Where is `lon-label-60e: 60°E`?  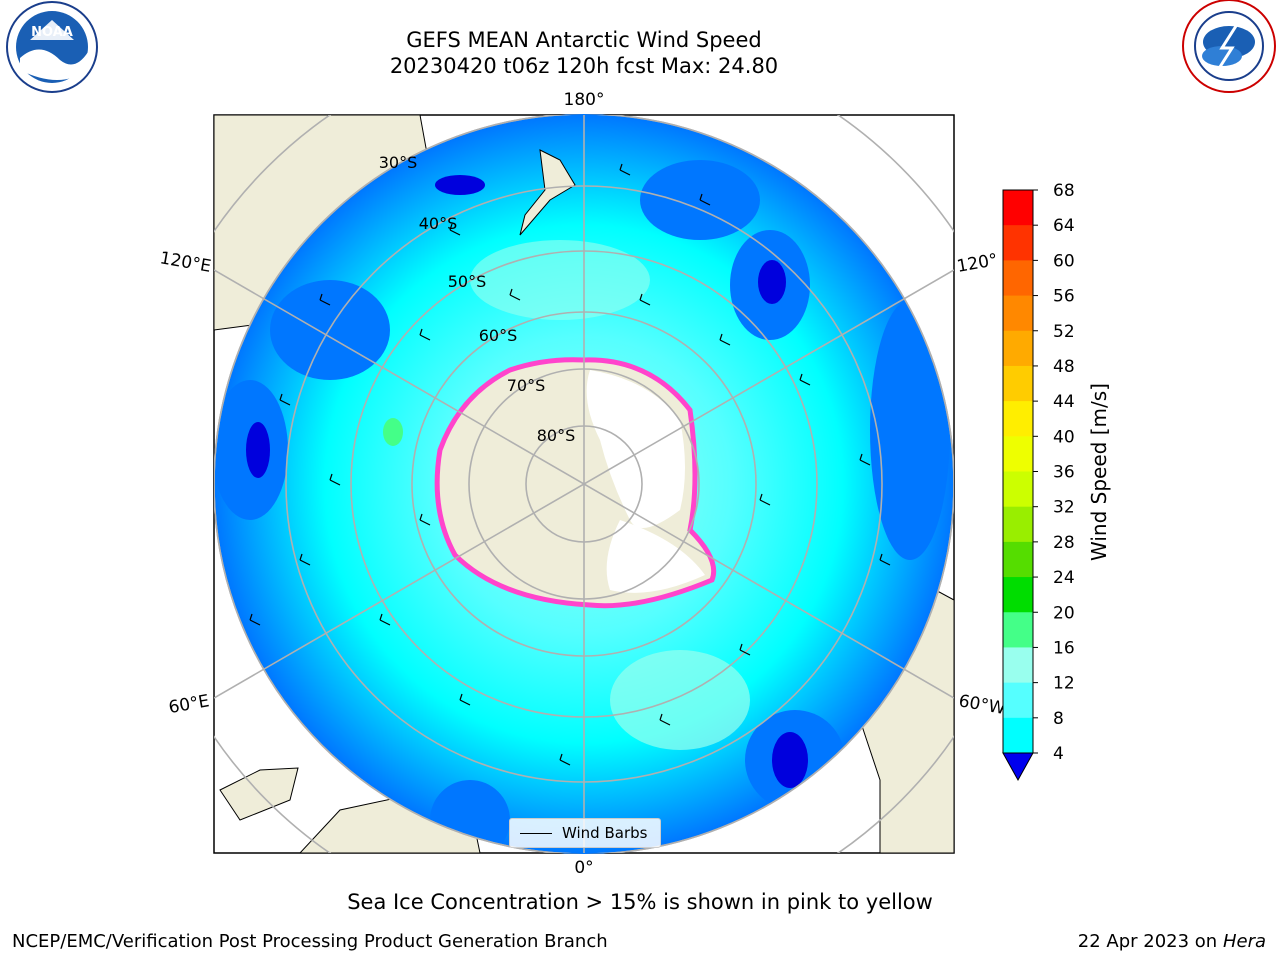 lon-label-60e: 60°E is located at coordinates (189, 704).